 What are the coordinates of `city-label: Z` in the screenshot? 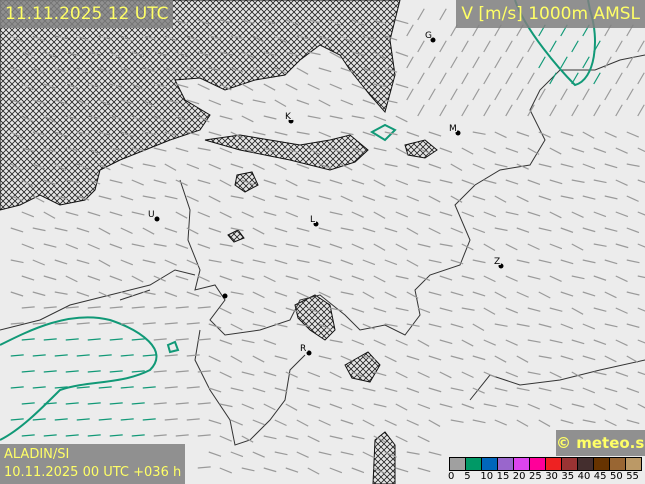 It's located at (497, 262).